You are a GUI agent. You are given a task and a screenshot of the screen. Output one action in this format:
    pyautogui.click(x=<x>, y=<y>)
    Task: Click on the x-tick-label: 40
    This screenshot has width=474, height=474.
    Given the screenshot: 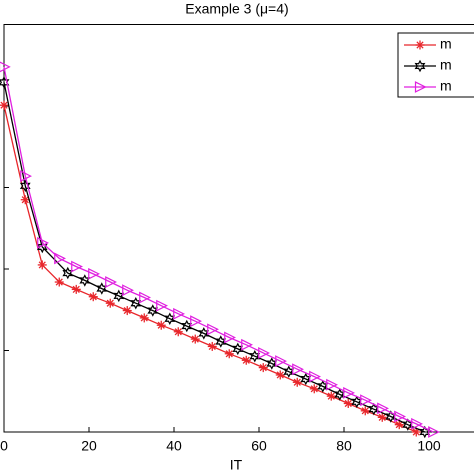 What is the action you would take?
    pyautogui.click(x=174, y=446)
    